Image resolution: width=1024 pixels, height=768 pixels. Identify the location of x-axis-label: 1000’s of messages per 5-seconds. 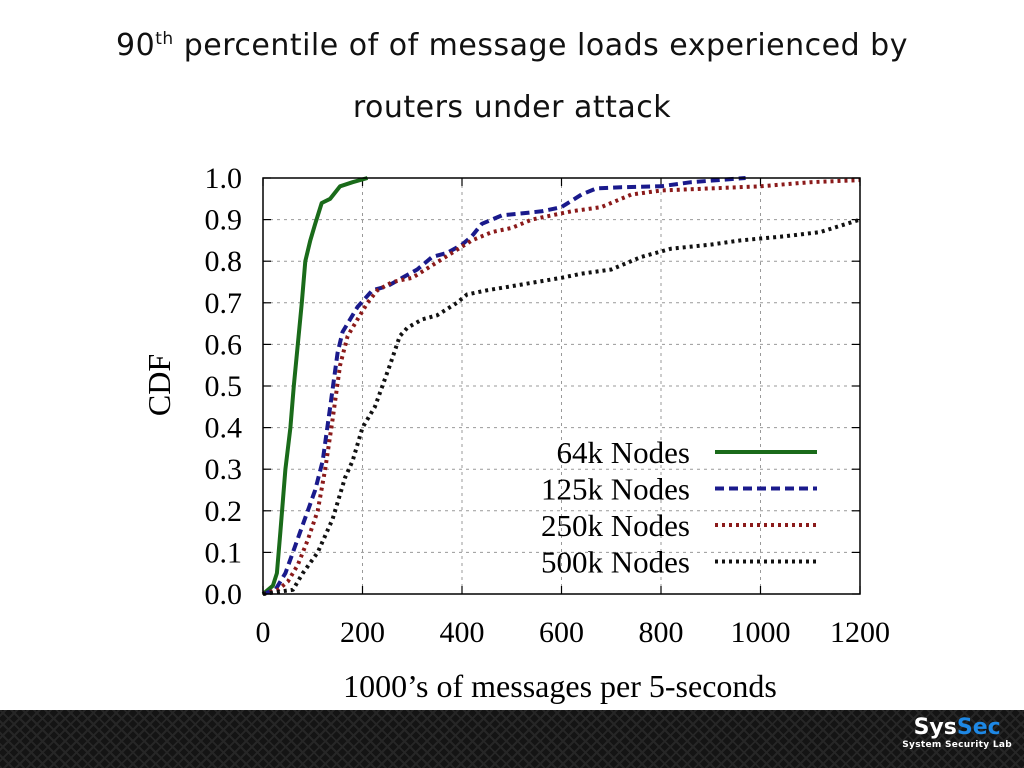
(560, 686).